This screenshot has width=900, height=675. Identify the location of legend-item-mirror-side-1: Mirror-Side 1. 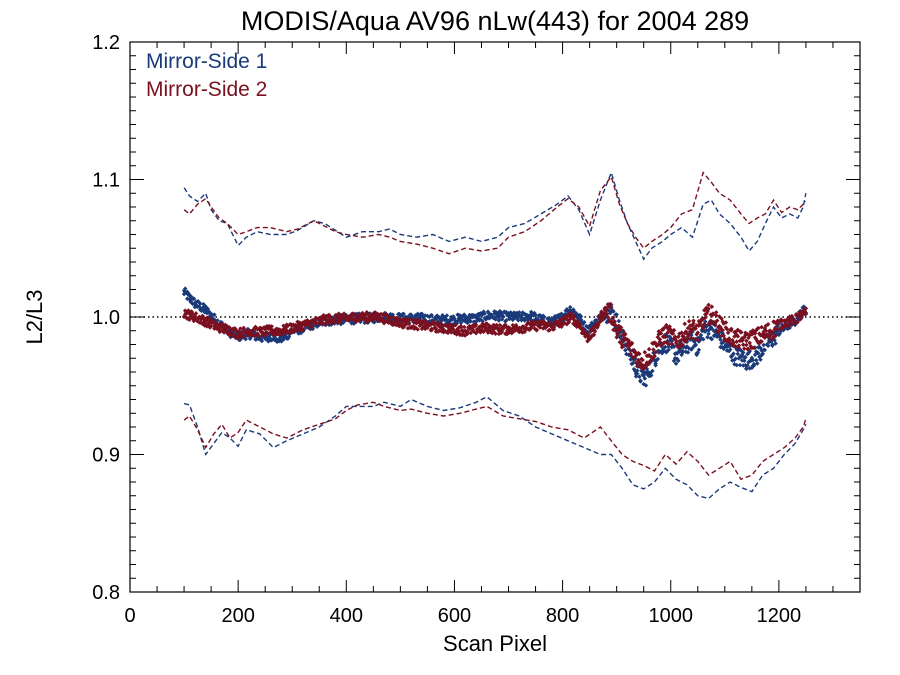
(206, 61).